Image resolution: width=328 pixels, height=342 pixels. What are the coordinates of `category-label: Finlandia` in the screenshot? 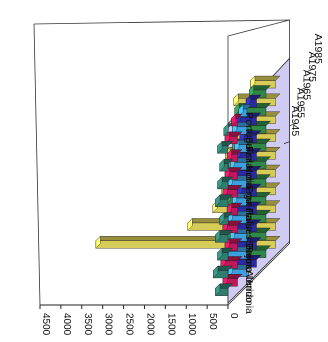 It's located at (249, 167).